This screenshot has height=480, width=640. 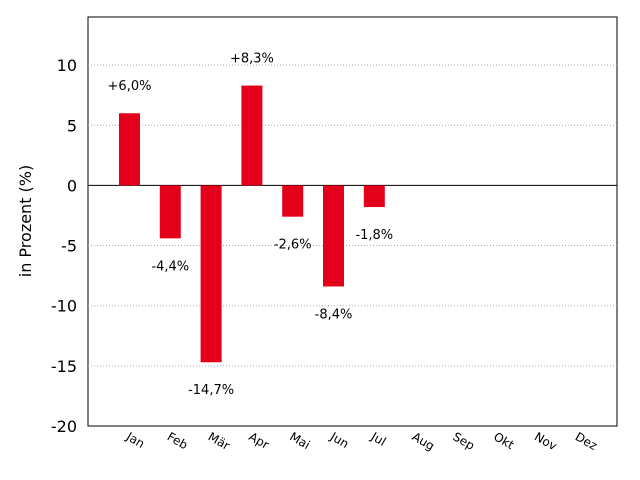 I want to click on y-tick-label: -15, so click(x=64, y=366).